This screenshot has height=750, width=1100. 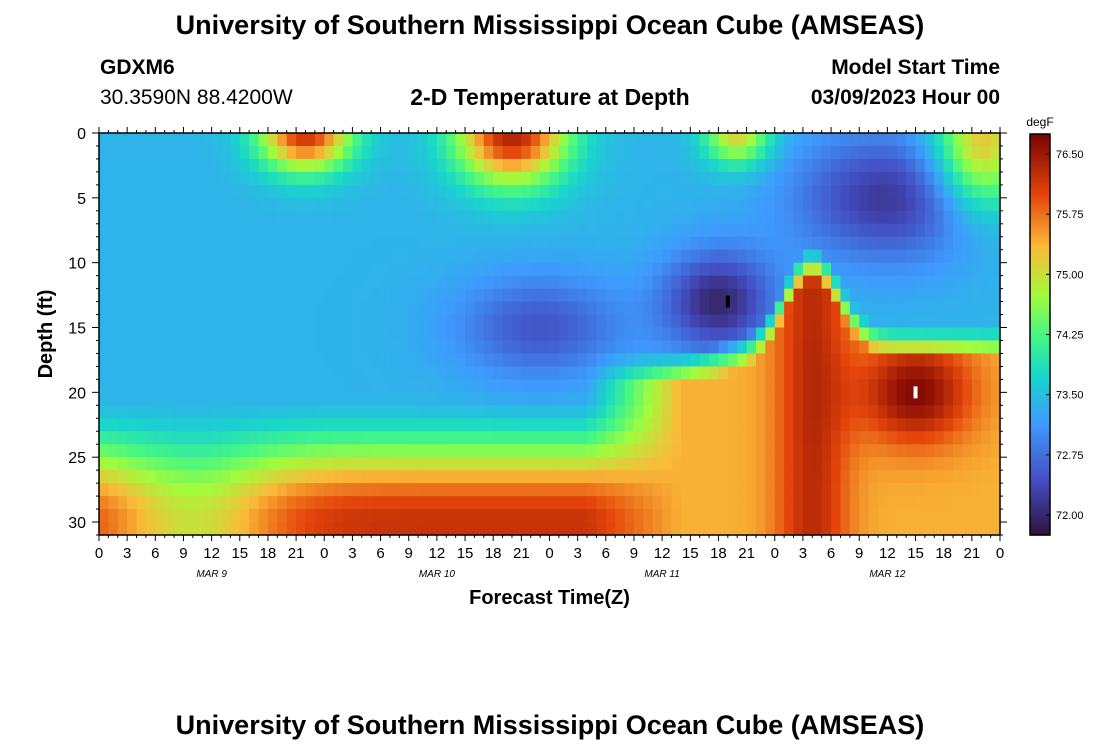 What do you see at coordinates (775, 553) in the screenshot?
I see `x-tick-label: 0` at bounding box center [775, 553].